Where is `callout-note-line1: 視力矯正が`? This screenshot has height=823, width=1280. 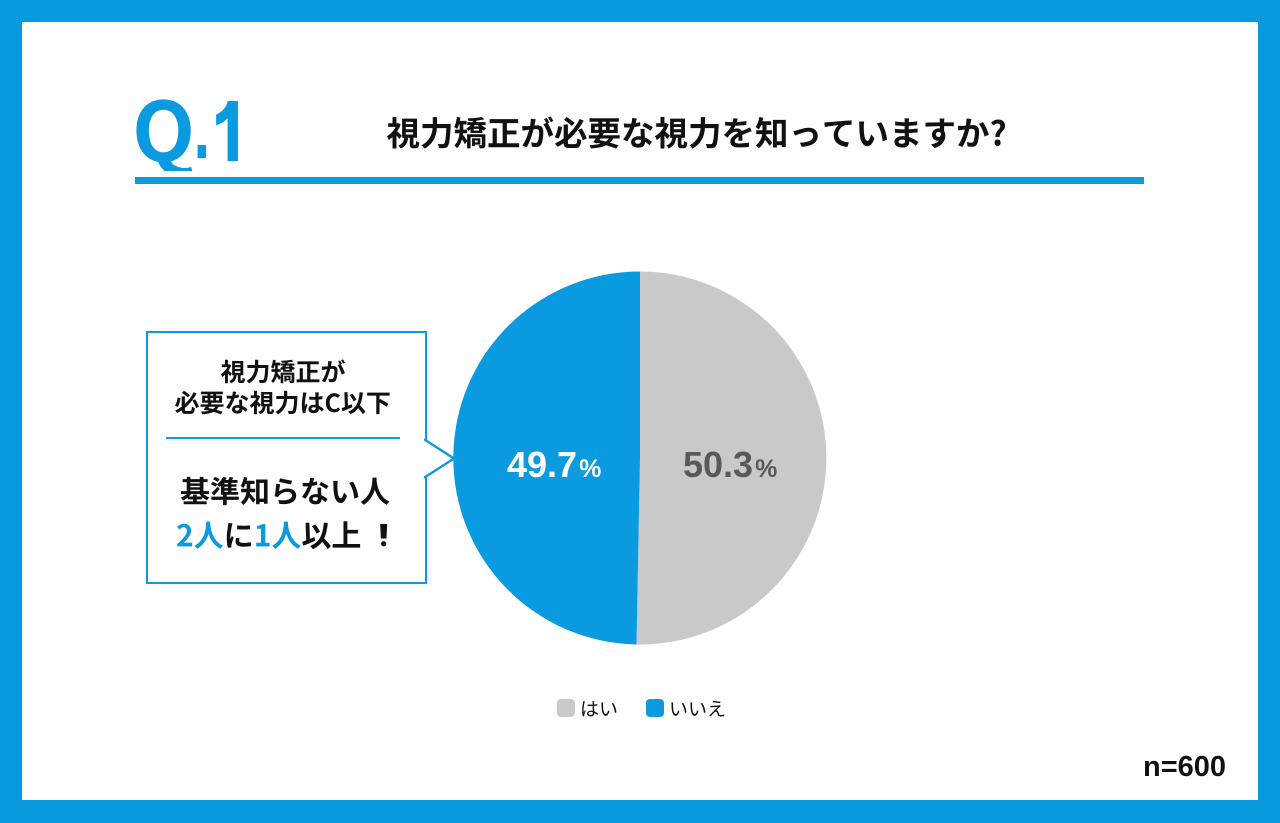
callout-note-line1: 視力矯正が is located at coordinates (283, 374).